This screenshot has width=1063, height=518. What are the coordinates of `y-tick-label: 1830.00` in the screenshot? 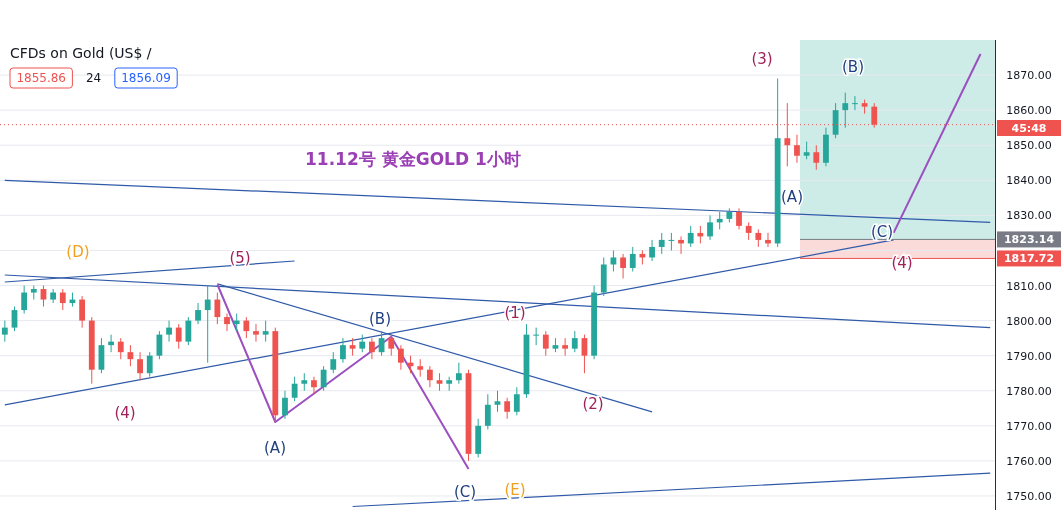 It's located at (1029, 216).